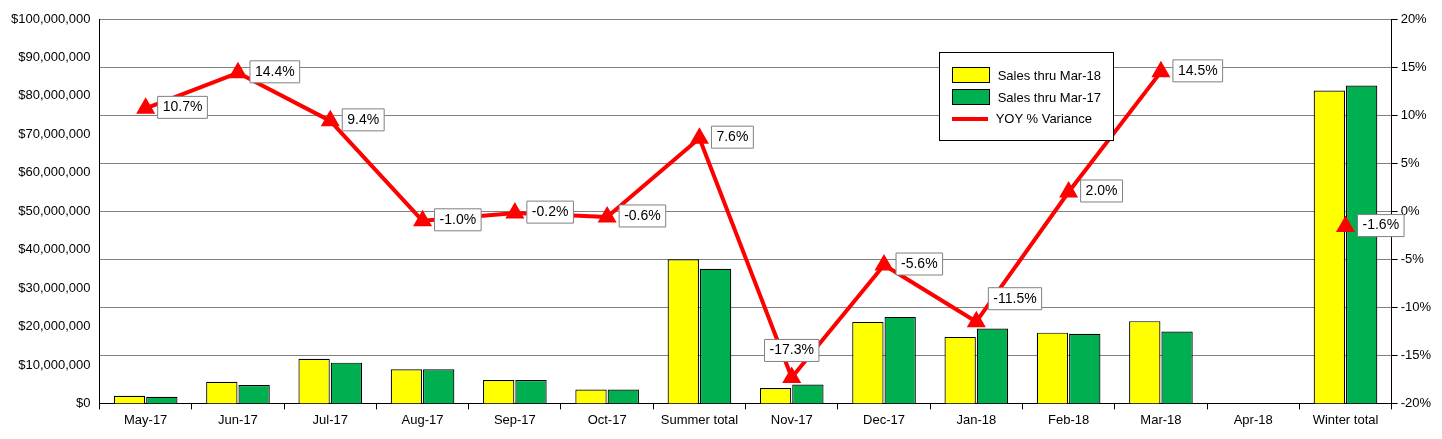 The width and height of the screenshot is (1442, 439). What do you see at coordinates (1049, 75) in the screenshot?
I see `legend-label: Sales thru Mar-18` at bounding box center [1049, 75].